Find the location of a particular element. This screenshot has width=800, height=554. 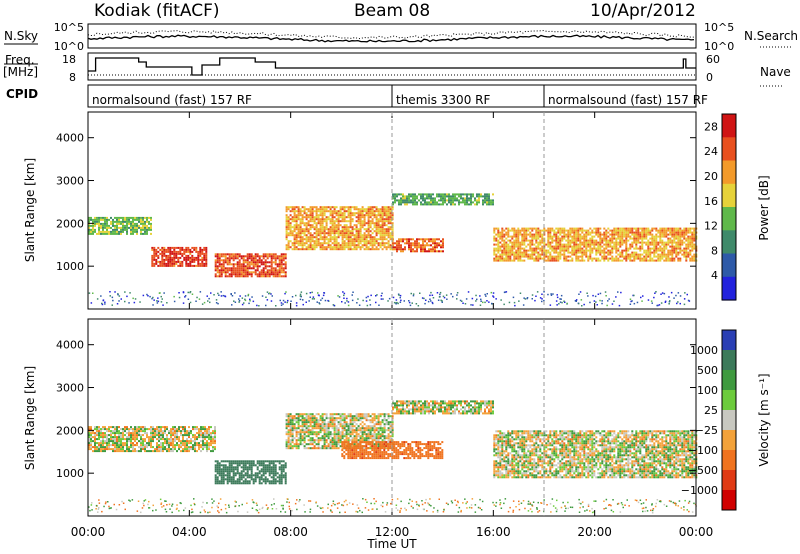

power-colorbar-label: Power [dB] is located at coordinates (764, 207).